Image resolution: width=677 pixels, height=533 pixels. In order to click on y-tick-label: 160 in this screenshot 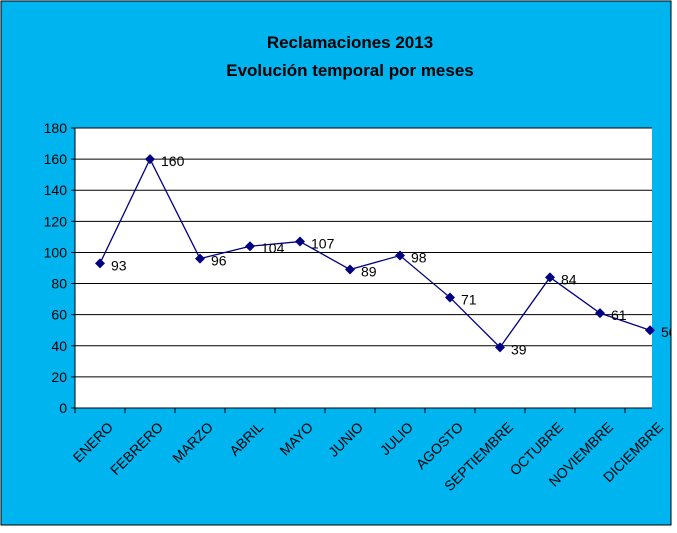, I will do `click(56, 159)`.